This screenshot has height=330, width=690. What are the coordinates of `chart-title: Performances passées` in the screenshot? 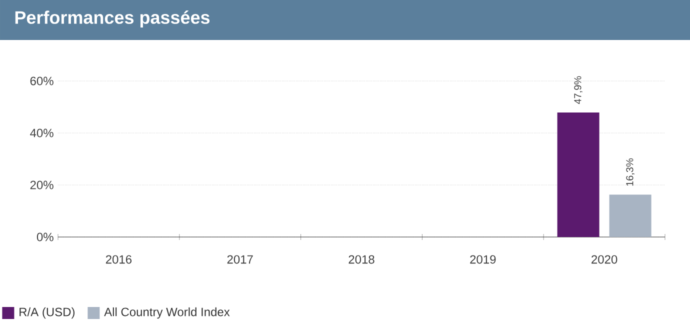 It's located at (112, 19).